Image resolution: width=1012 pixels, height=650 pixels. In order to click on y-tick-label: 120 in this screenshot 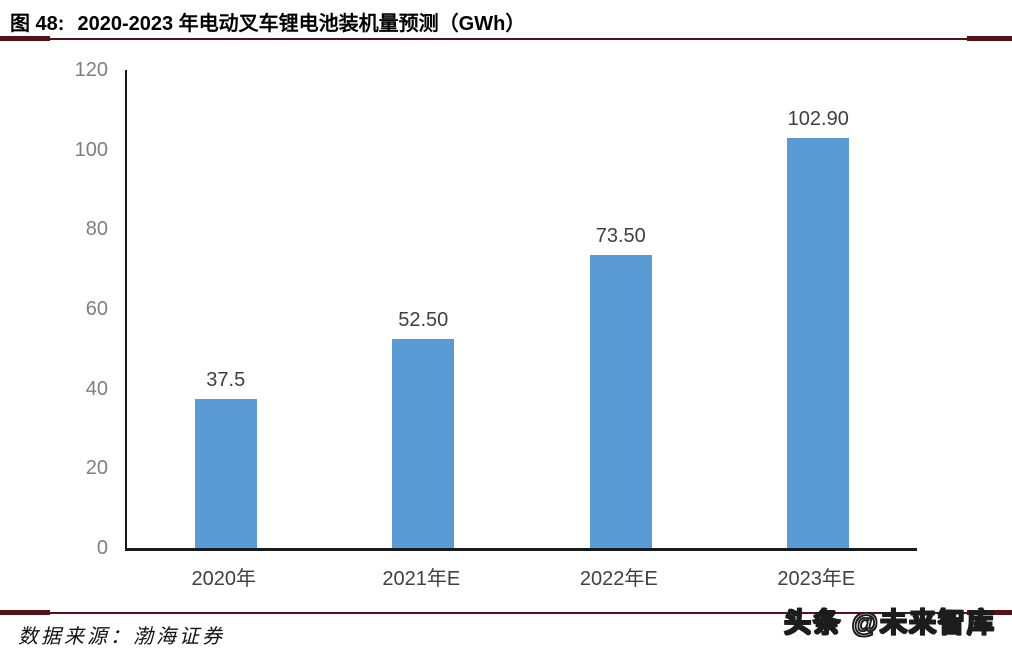, I will do `click(91, 70)`.